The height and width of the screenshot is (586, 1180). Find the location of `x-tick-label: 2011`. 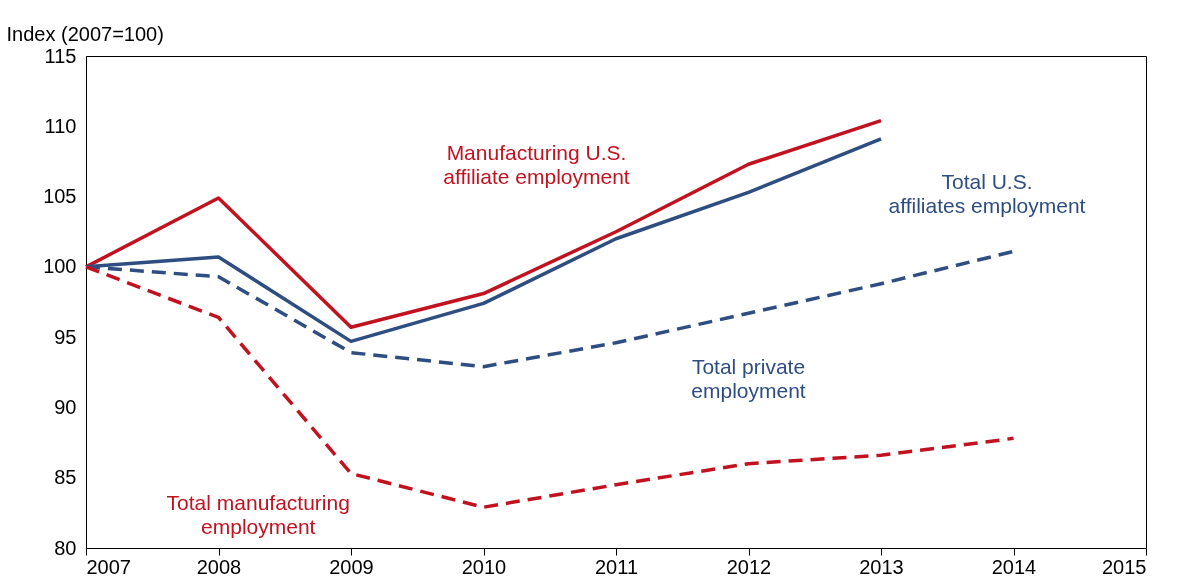

x-tick-label: 2011 is located at coordinates (616, 566).